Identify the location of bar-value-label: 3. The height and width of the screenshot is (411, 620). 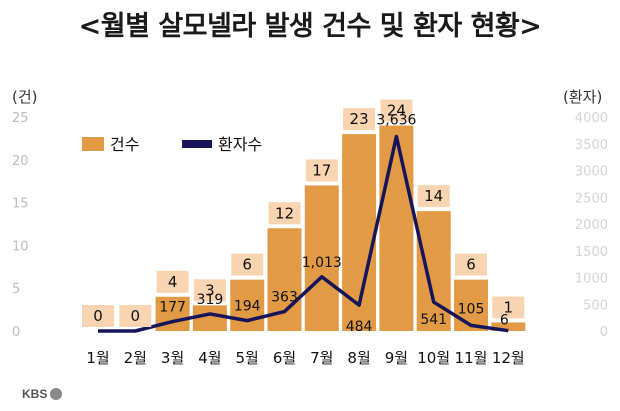
(210, 290).